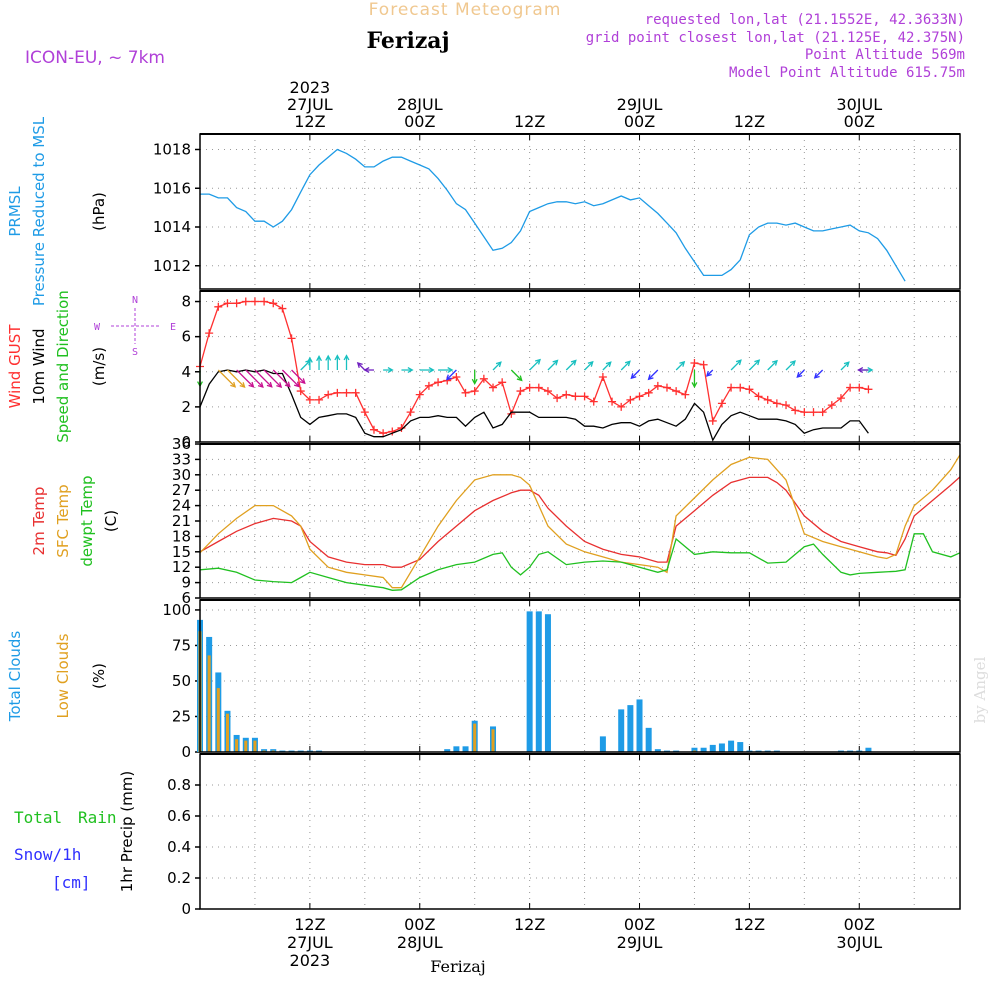 This screenshot has width=1000, height=1000. Describe the element at coordinates (885, 55) in the screenshot. I see `point-altitude: Point Altitude 569m` at that location.